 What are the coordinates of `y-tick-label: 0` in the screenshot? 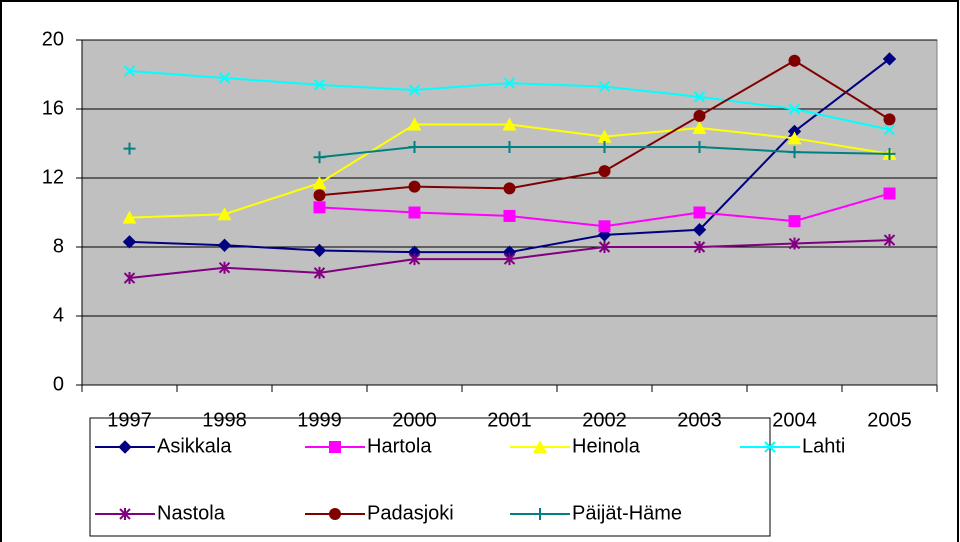 It's located at (58, 384).